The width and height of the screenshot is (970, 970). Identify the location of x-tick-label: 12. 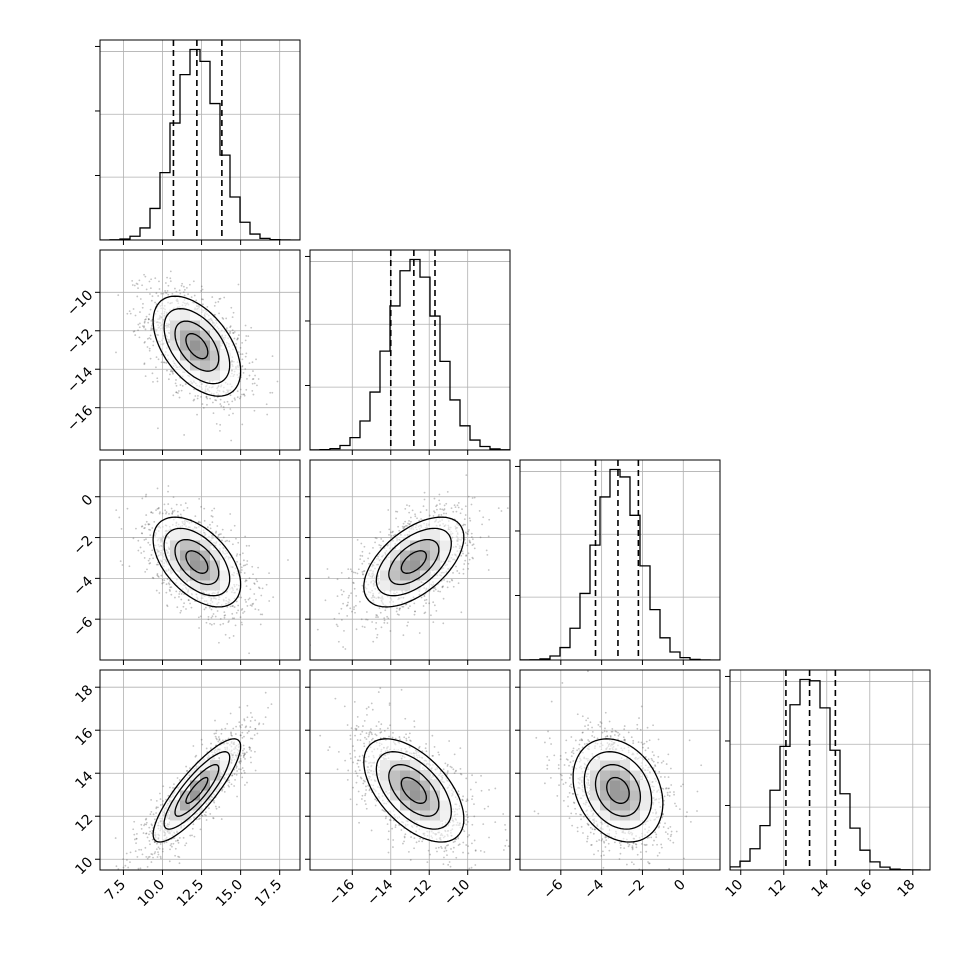
(778, 889).